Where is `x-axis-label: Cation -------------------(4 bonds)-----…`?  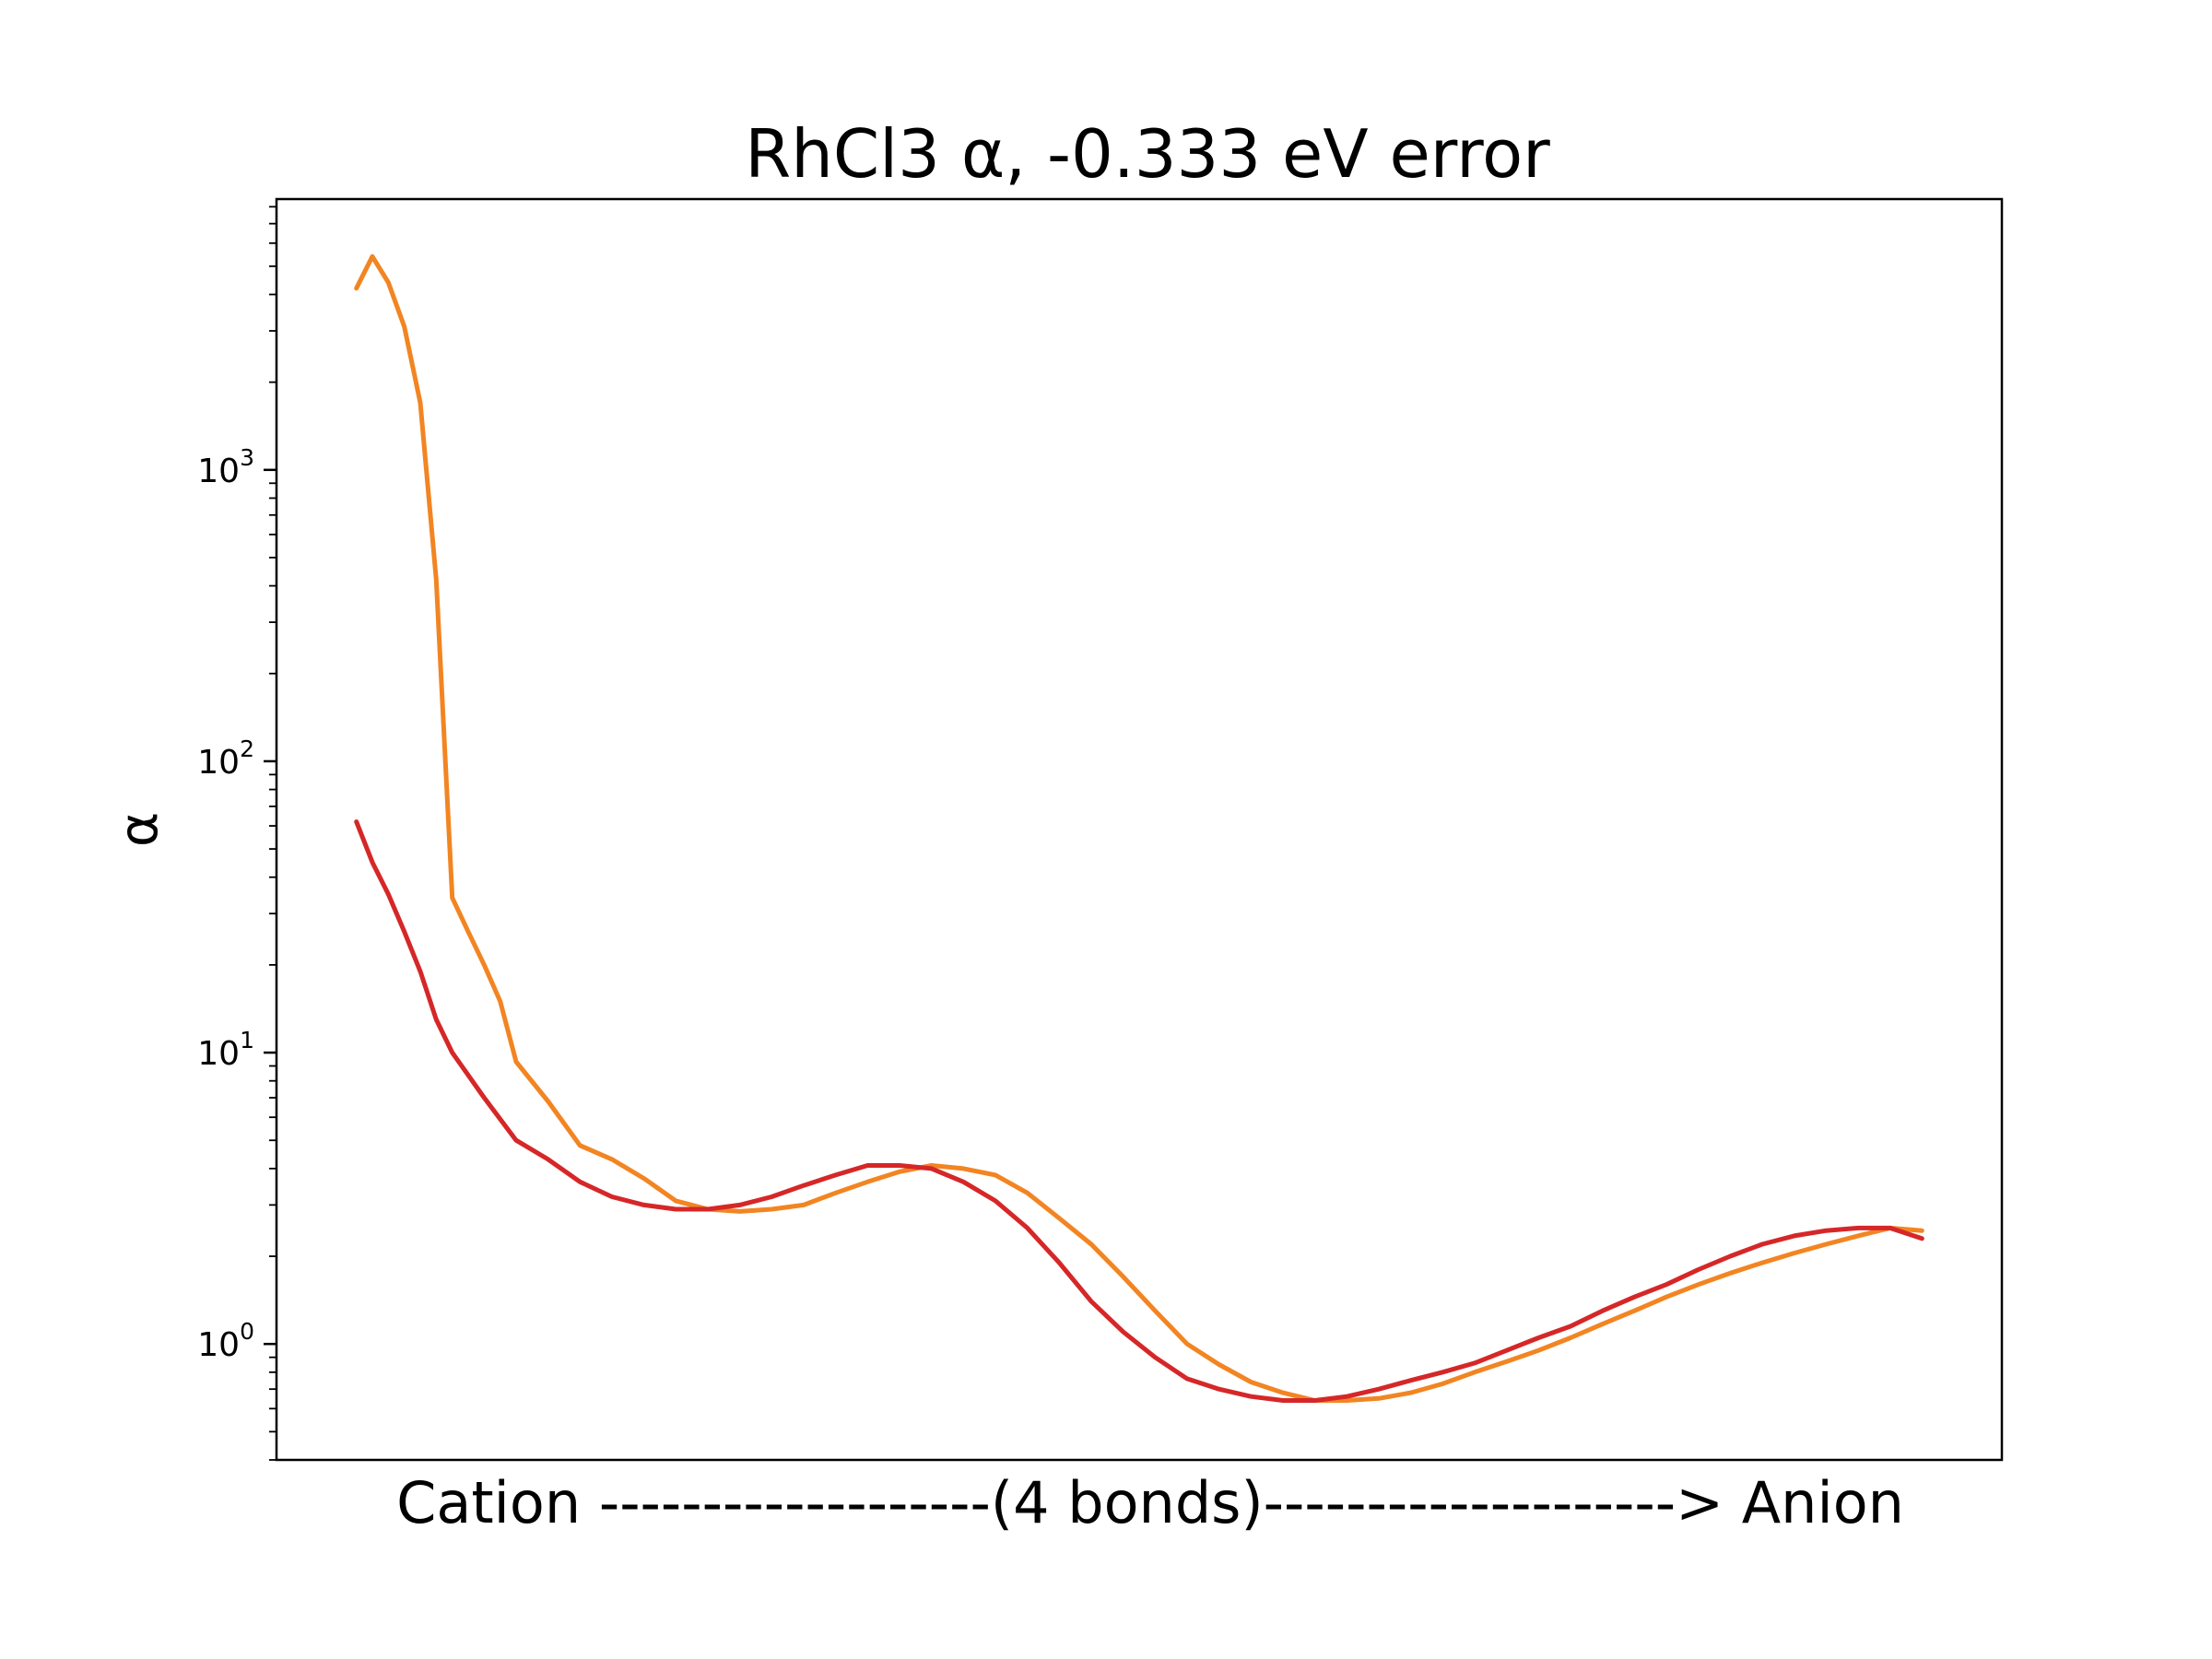
x-axis-label: Cation -------------------(4 bonds)-----… is located at coordinates (1150, 1502).